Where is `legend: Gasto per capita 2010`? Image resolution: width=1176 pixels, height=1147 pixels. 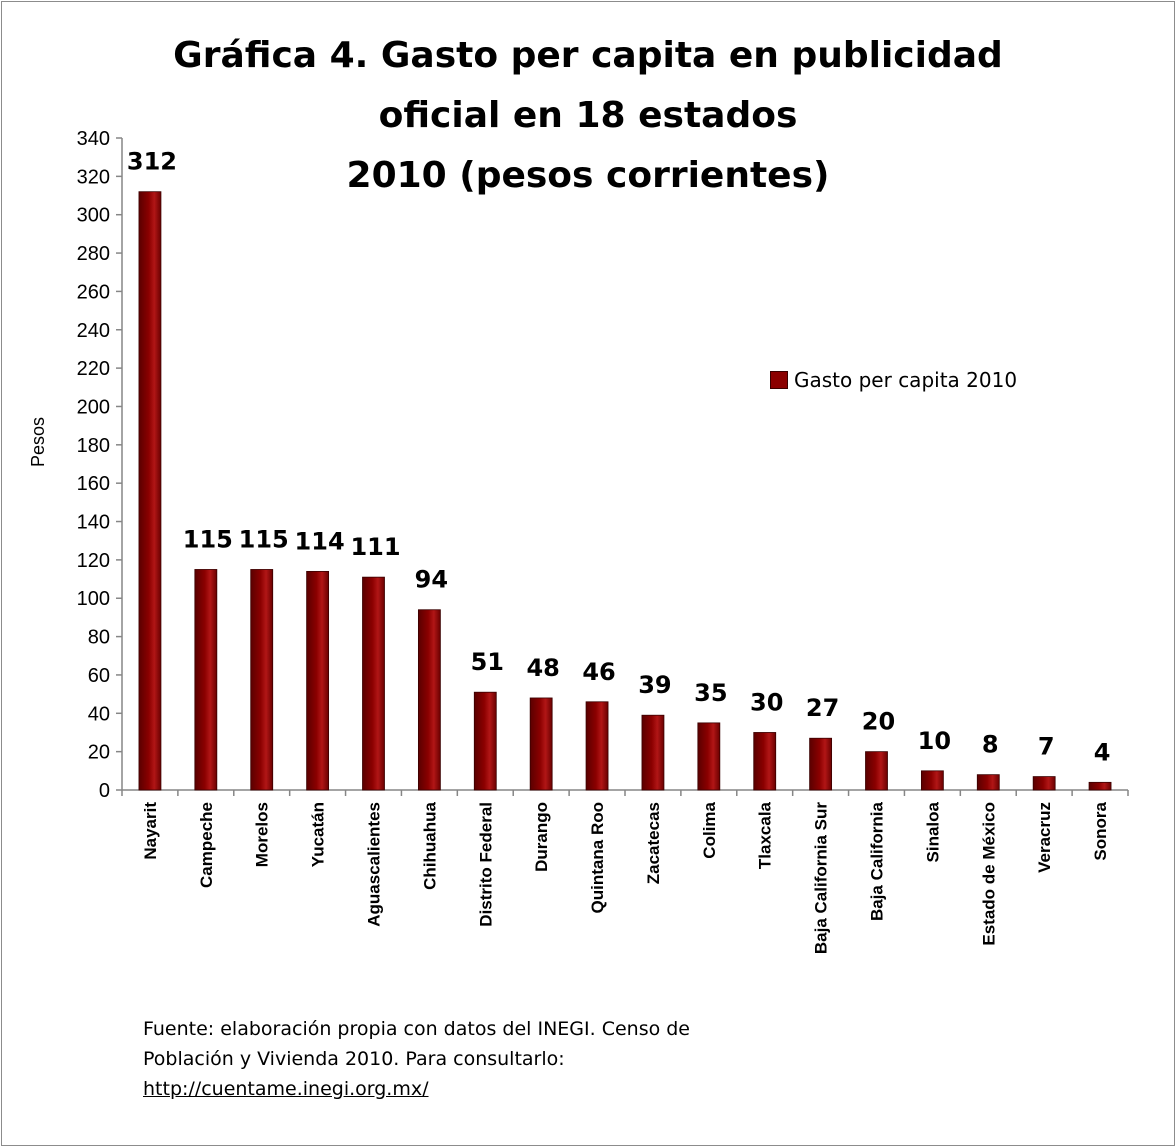
legend: Gasto per capita 2010 is located at coordinates (893, 380).